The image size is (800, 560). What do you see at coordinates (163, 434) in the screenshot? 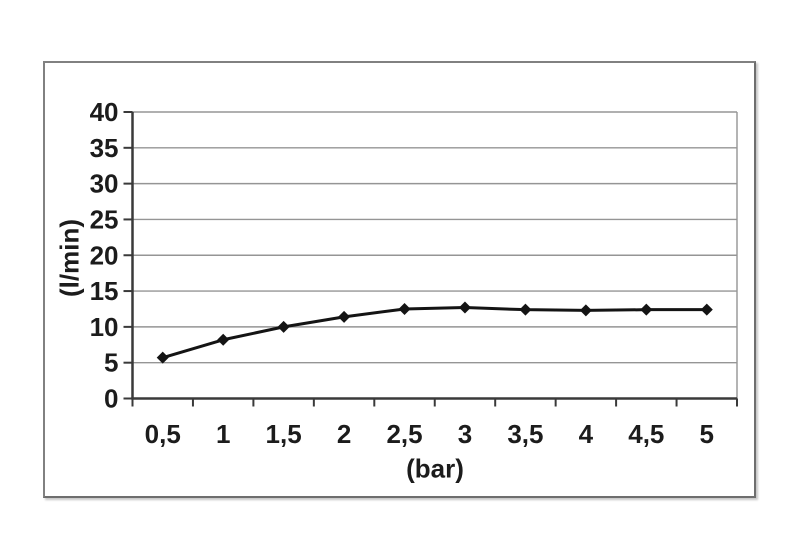
I see `x-tick-label: 0,5` at bounding box center [163, 434].